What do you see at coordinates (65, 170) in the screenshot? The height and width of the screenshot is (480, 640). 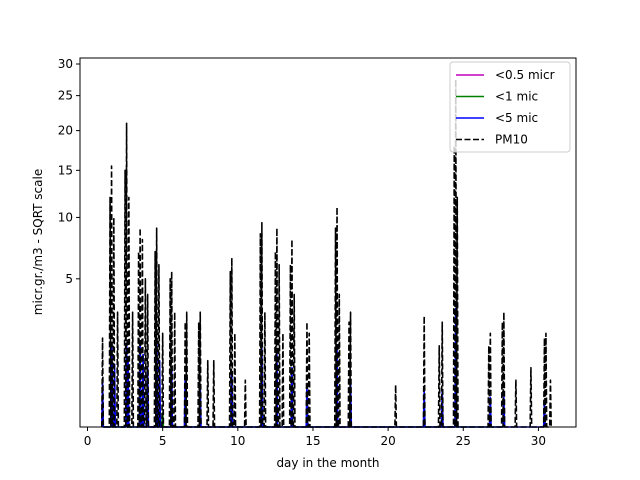 I see `y-tick-label: 15` at bounding box center [65, 170].